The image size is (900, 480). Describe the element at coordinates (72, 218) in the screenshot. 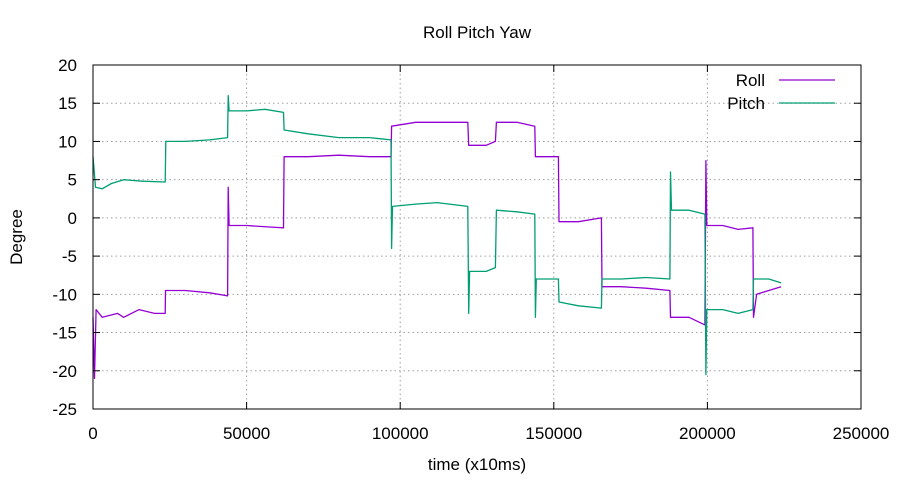

I see `y-tick-label: 0` at that location.